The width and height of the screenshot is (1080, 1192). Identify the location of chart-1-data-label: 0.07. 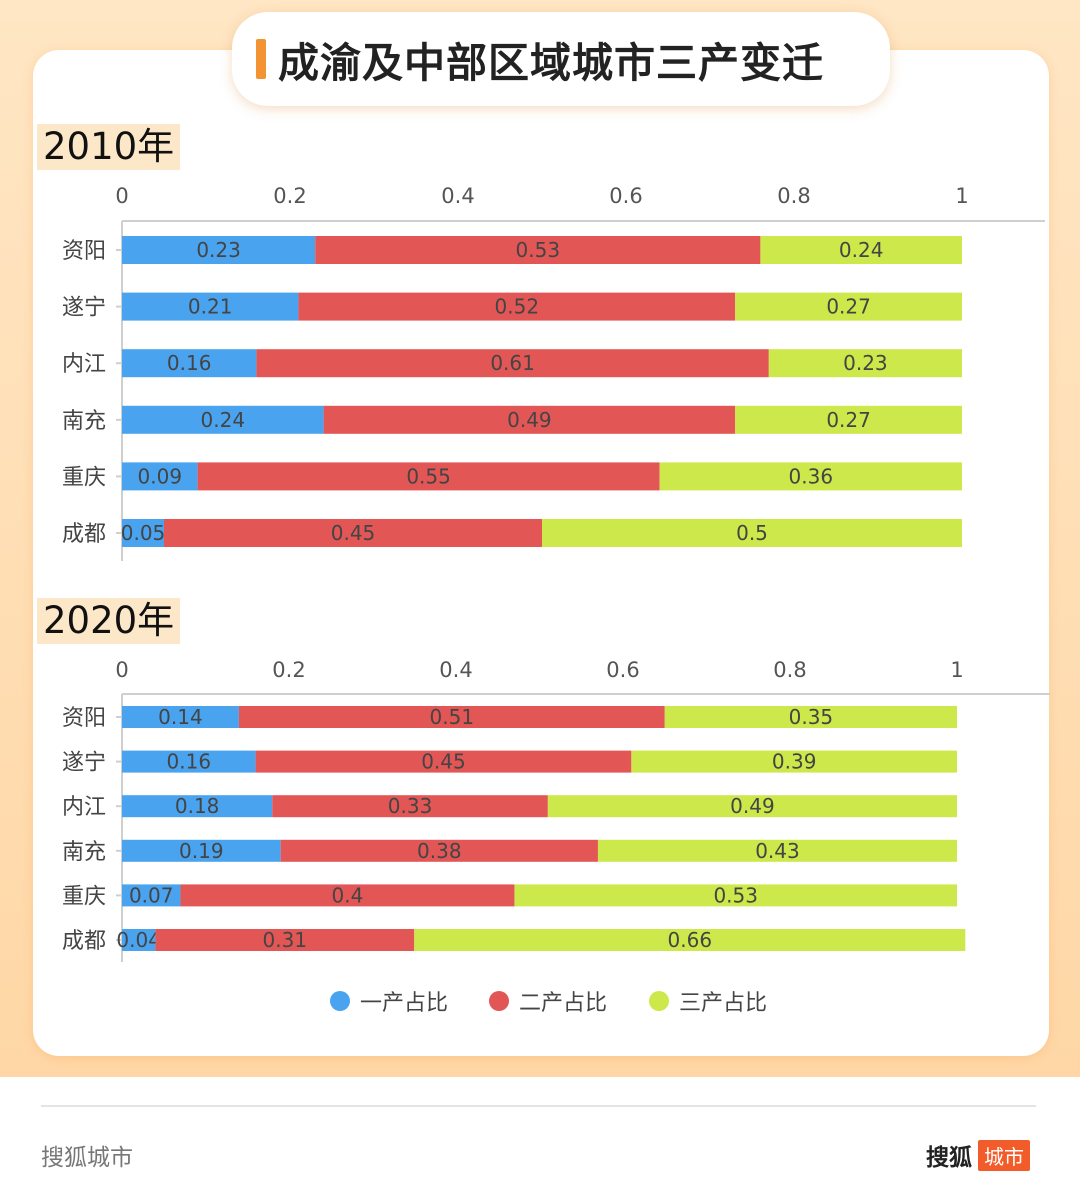
(151, 895).